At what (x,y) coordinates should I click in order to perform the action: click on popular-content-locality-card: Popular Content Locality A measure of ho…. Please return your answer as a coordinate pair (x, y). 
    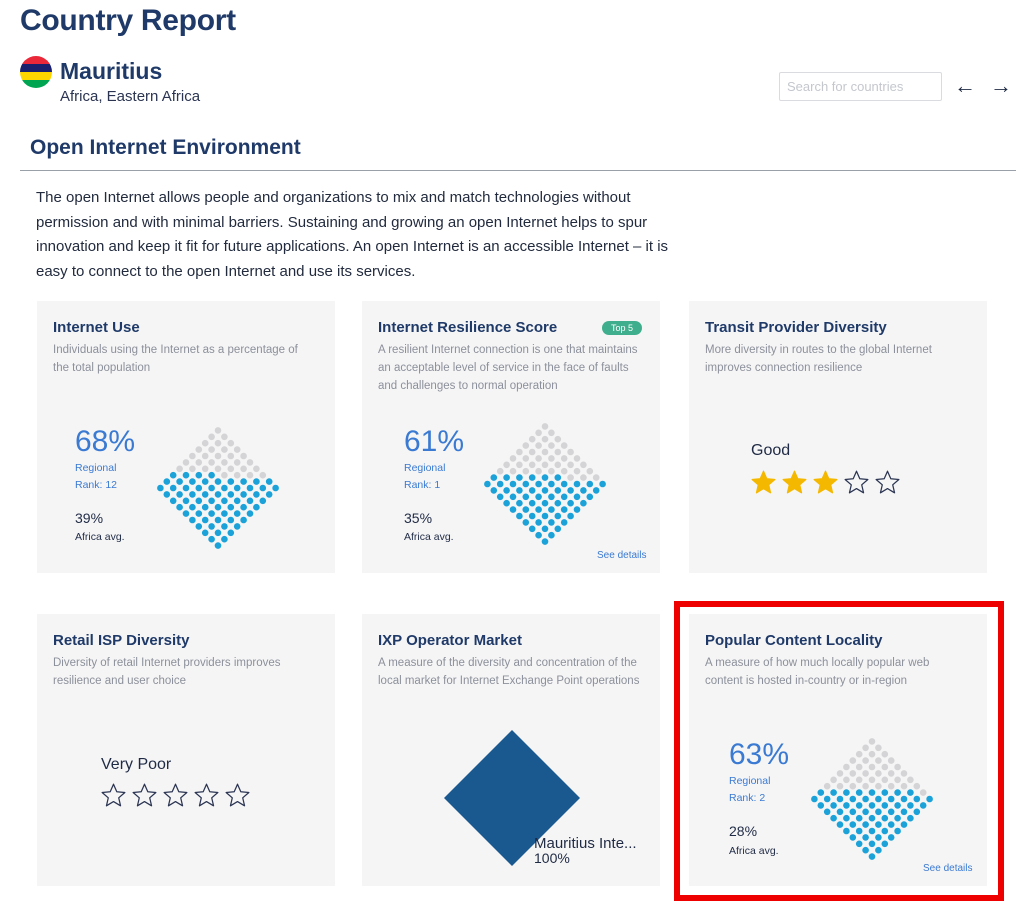
    Looking at the image, I should click on (838, 750).